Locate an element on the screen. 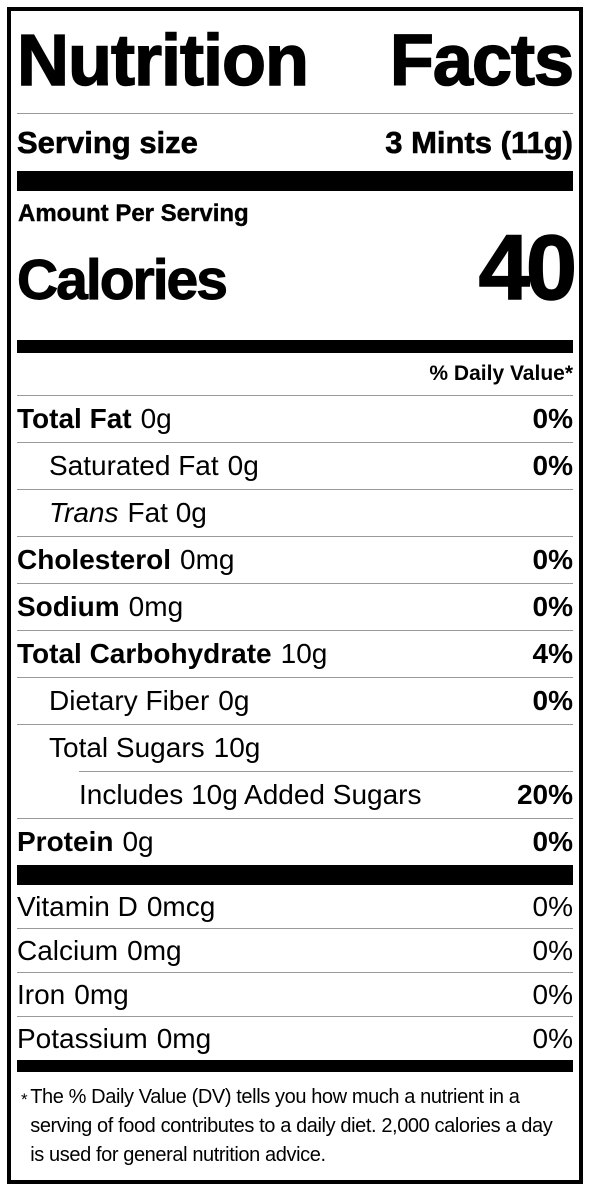 The image size is (600, 1200). daily-value-divider is located at coordinates (295, 395).